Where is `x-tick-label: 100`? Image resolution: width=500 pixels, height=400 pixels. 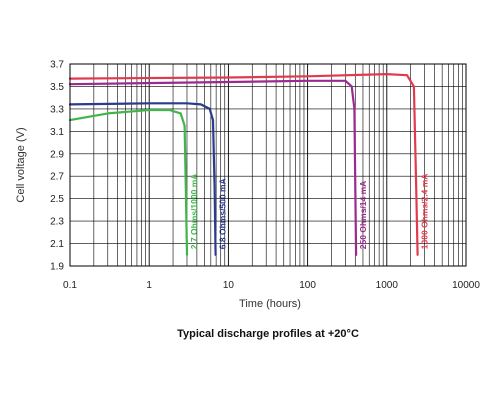 x-tick-label: 100 is located at coordinates (307, 285).